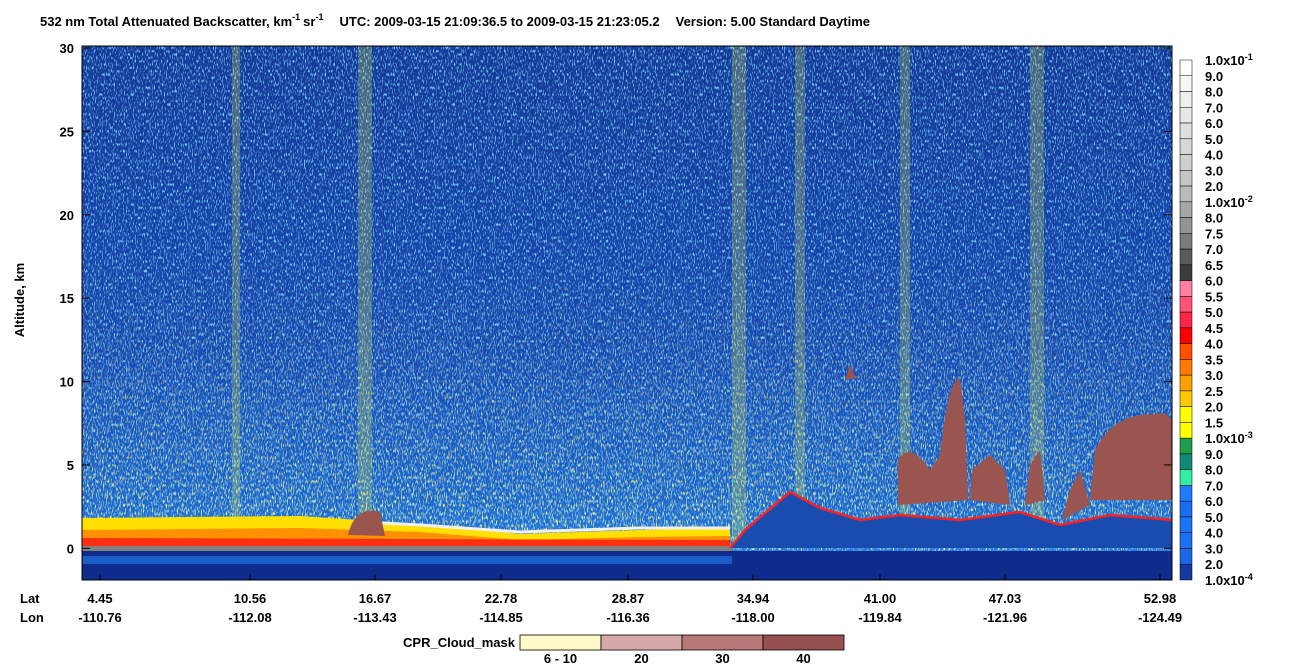  I want to click on cloud-mask-label: 40, so click(803, 658).